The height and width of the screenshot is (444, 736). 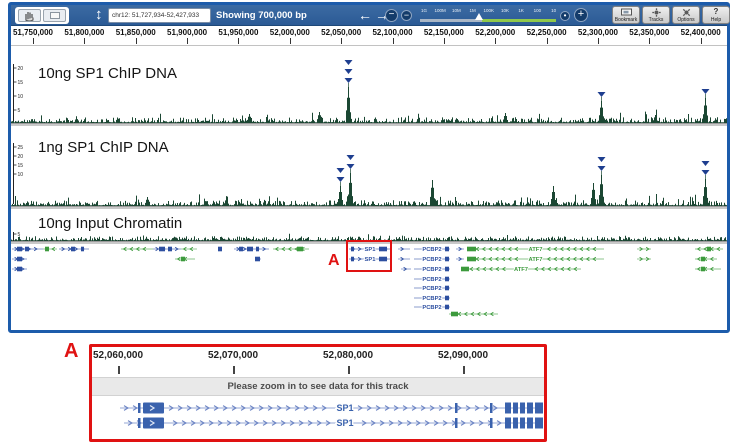 What do you see at coordinates (341, 32) in the screenshot?
I see `ruler-tick-label: 52,050,000` at bounding box center [341, 32].